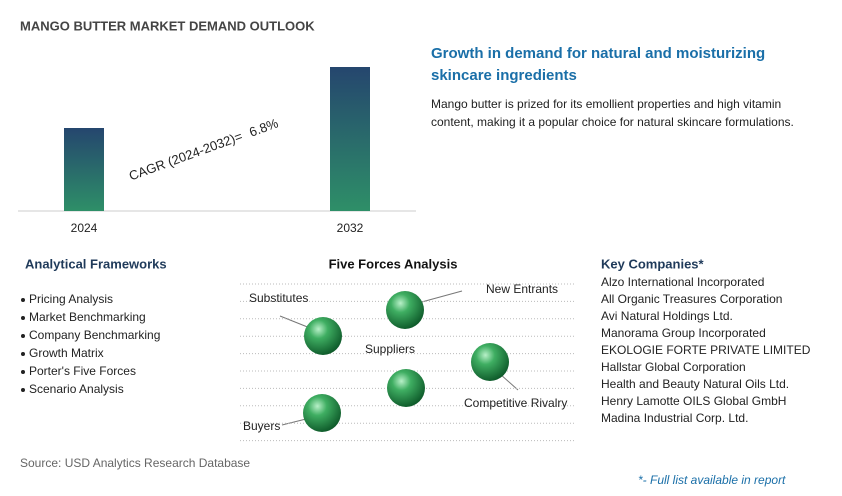 The width and height of the screenshot is (842, 496). I want to click on company: All Organic Treasures Corporation, so click(691, 299).